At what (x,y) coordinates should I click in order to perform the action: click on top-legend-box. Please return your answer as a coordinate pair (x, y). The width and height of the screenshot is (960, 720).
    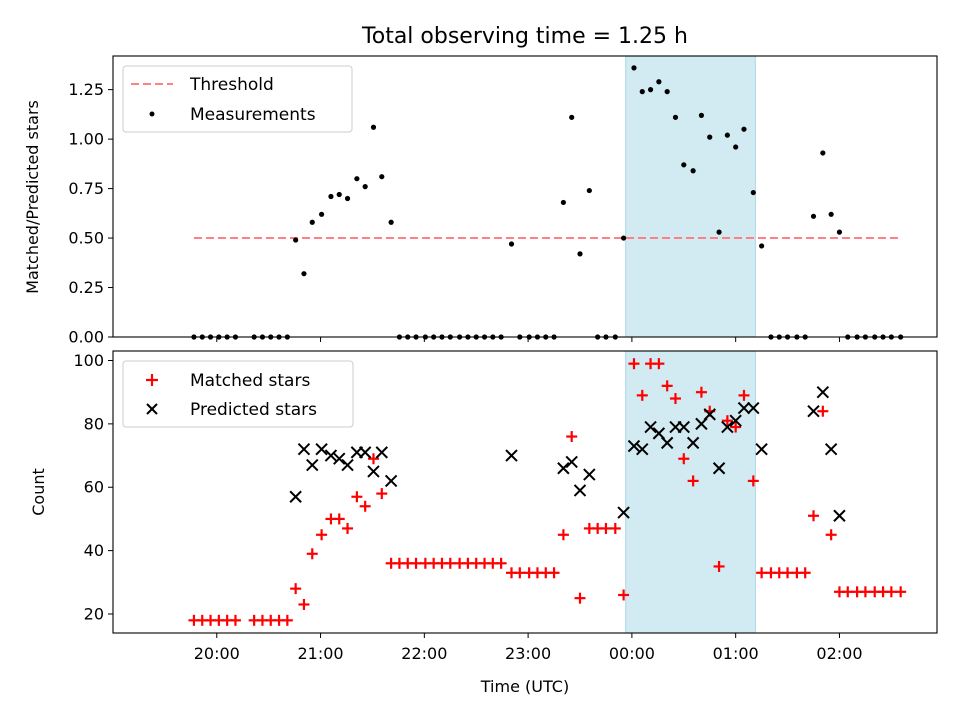
    Looking at the image, I should click on (237, 99).